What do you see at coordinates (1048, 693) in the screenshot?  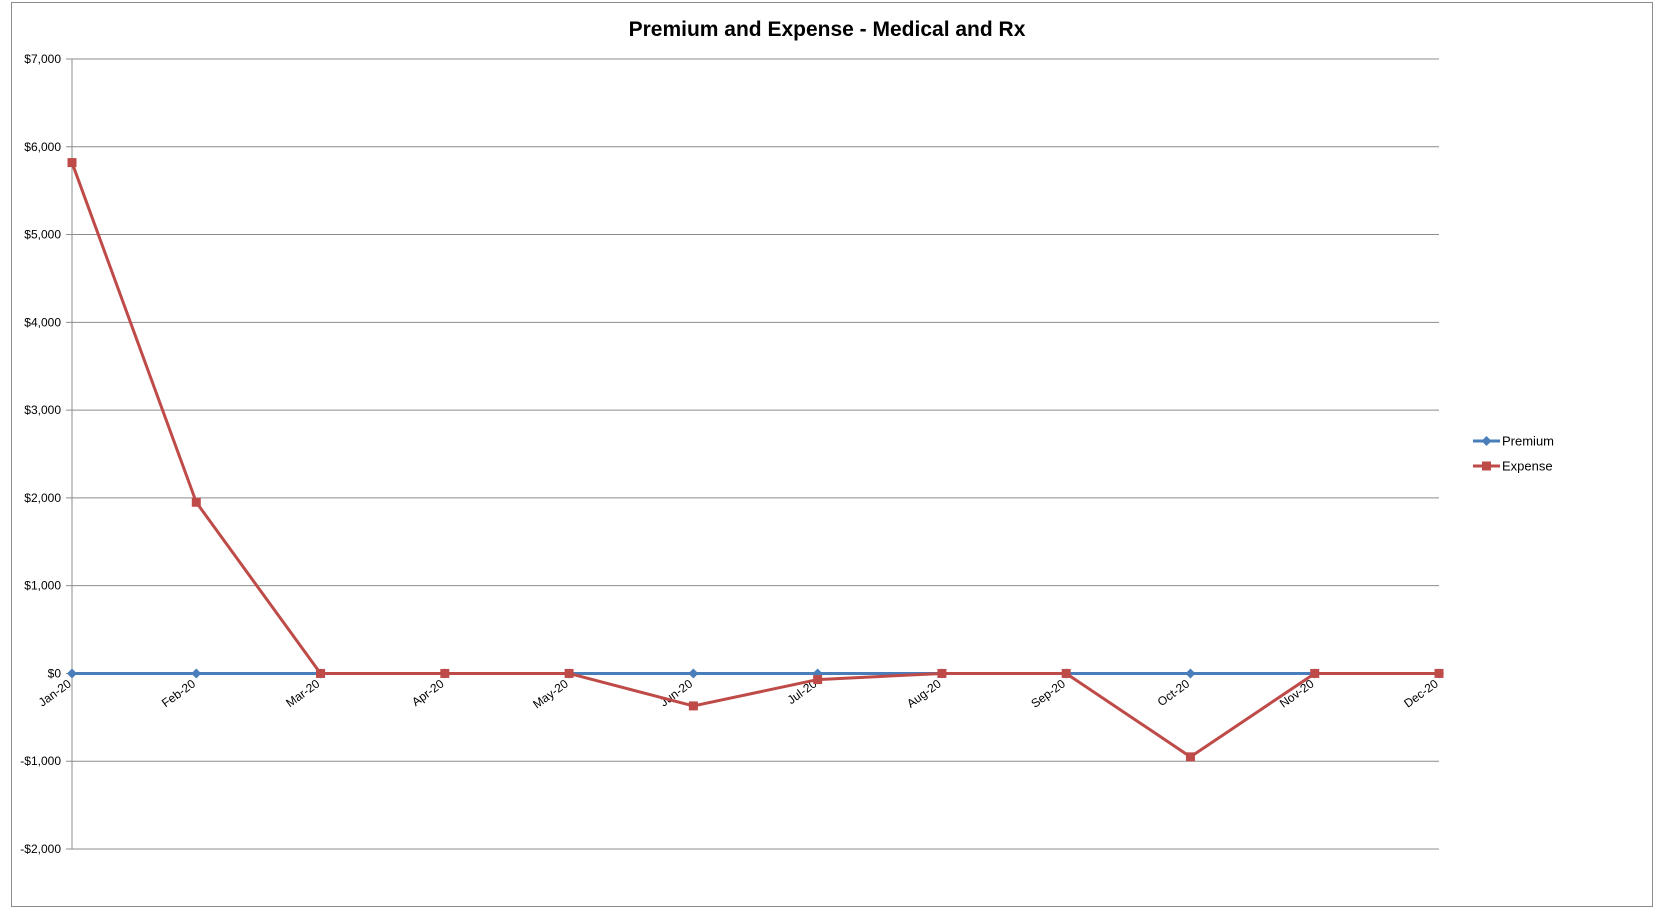 I see `x-tick-label: Sep-20` at bounding box center [1048, 693].